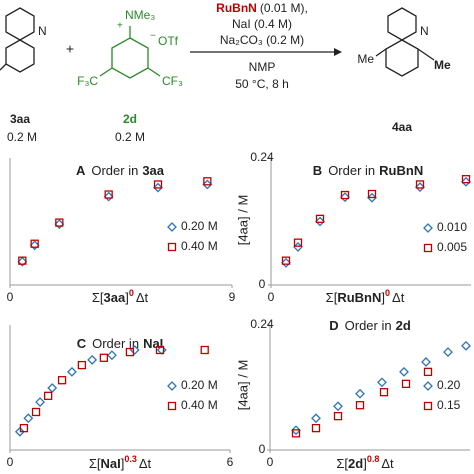 This screenshot has height=474, width=474. I want to click on panel-title: D Order in 2d, so click(370, 325).